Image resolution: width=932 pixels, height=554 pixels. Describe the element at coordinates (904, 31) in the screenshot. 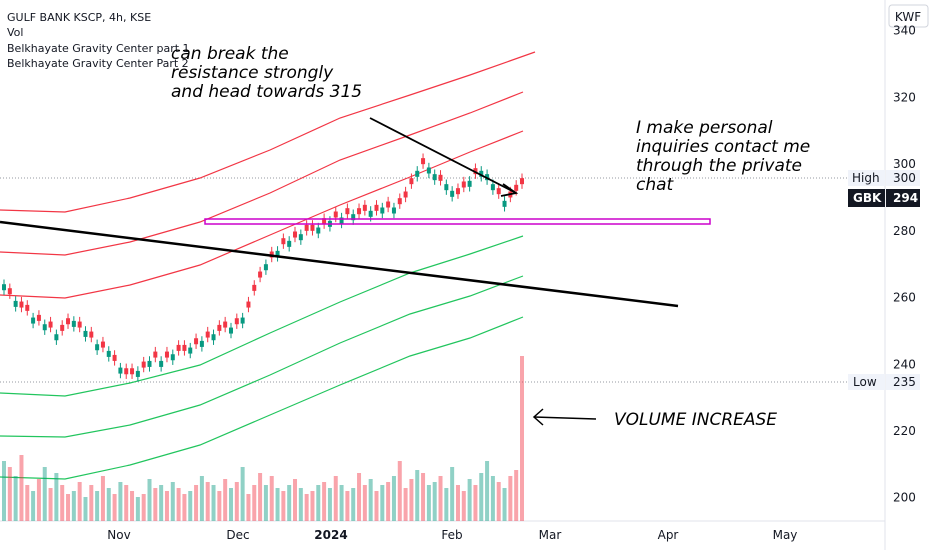

I see `y-tick-label: 340` at that location.